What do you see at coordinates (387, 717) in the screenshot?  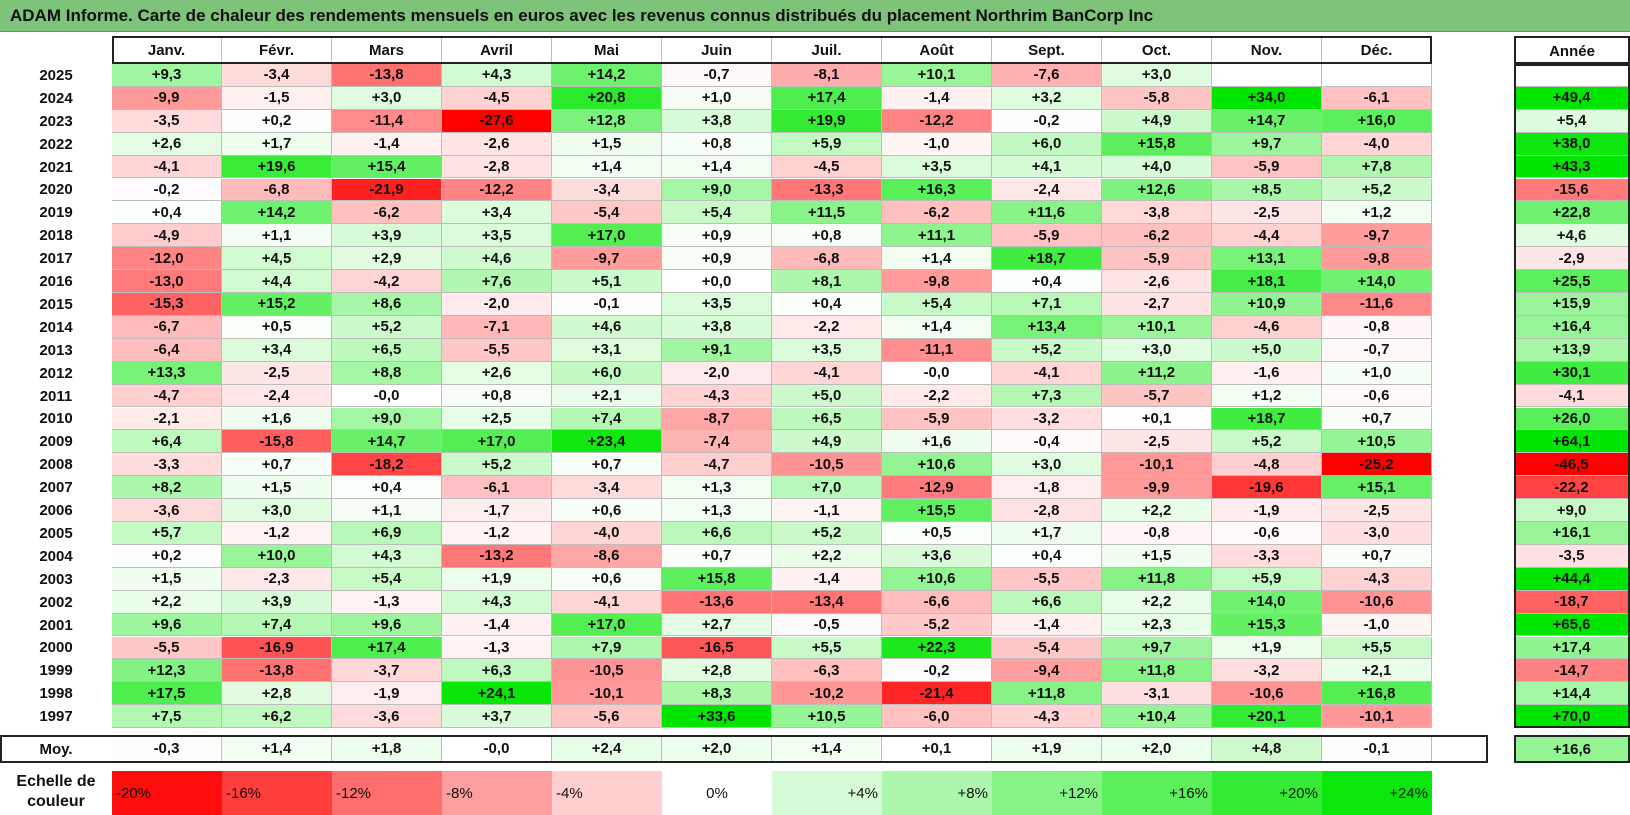 I see `heatmap-cell: -3,6` at bounding box center [387, 717].